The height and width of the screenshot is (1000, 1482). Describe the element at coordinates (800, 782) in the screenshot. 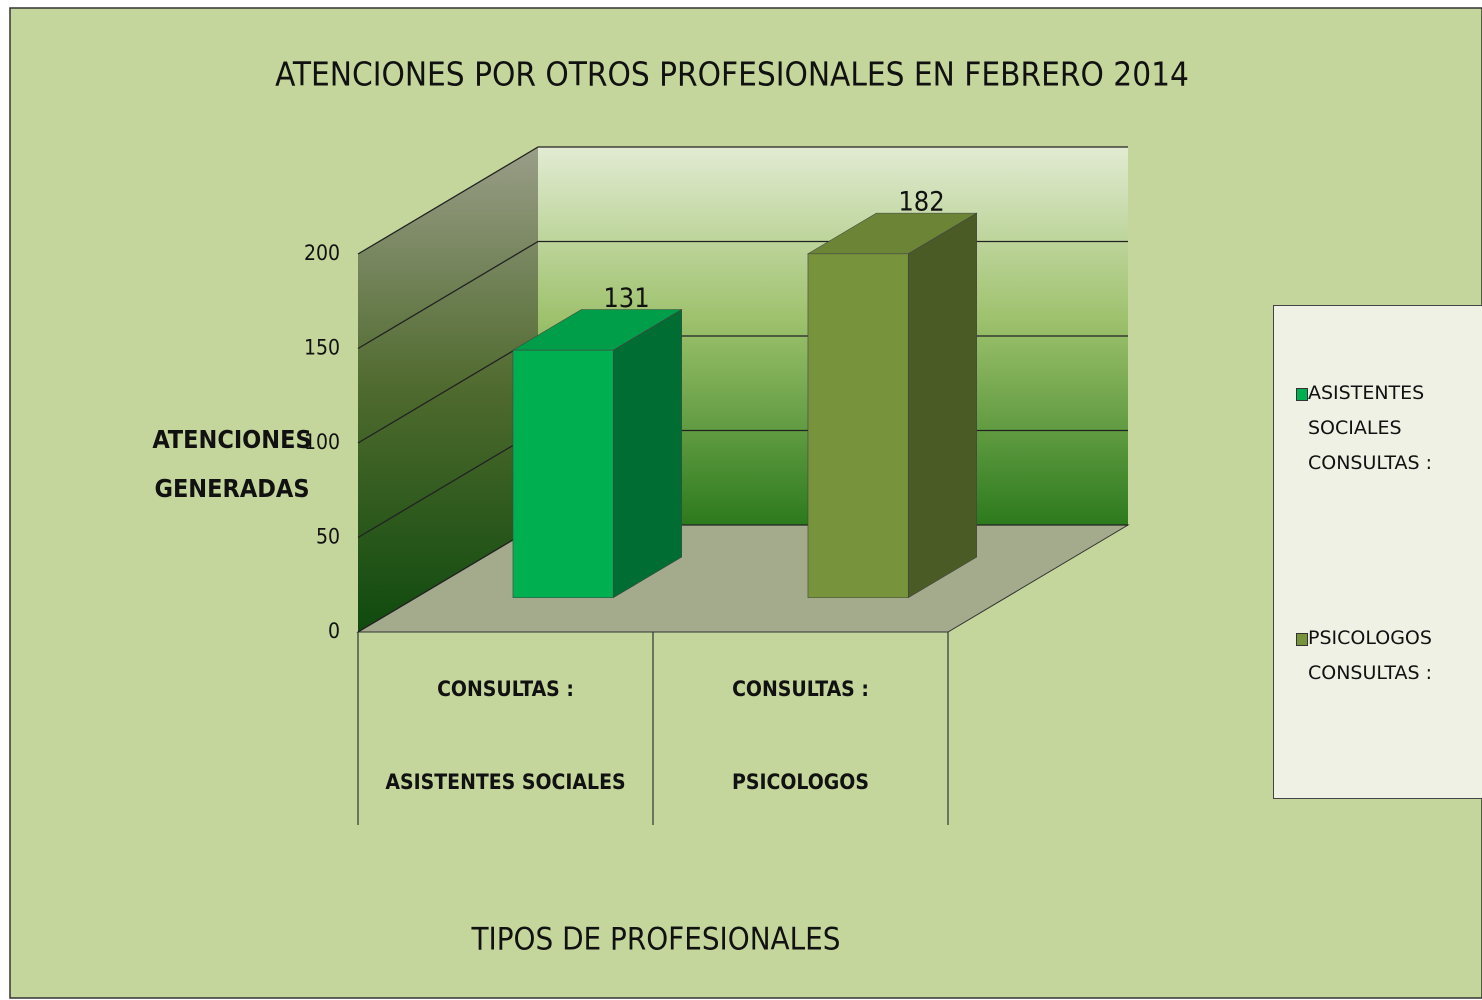

I see `x-tick-label: PSICOLOGOS` at that location.